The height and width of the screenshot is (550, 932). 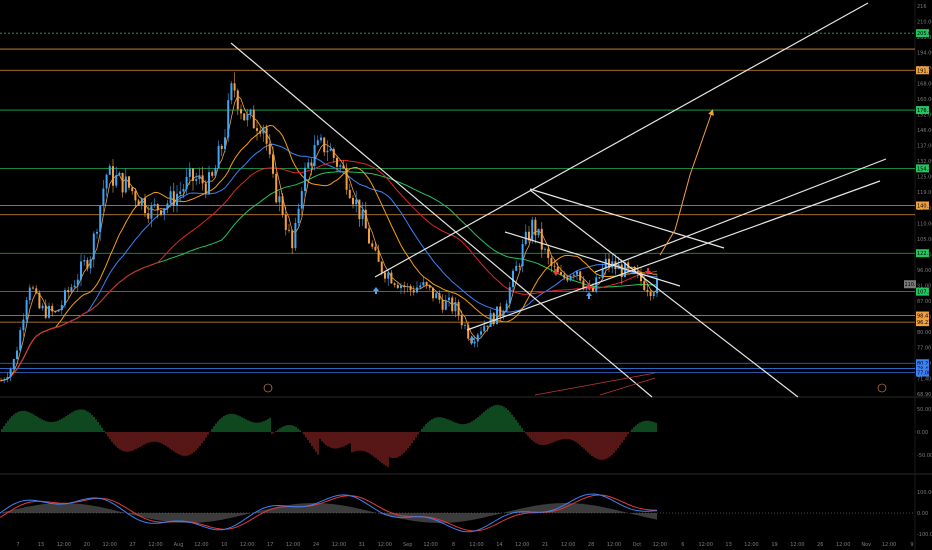 I want to click on channel-lower-line, so click(x=673, y=255).